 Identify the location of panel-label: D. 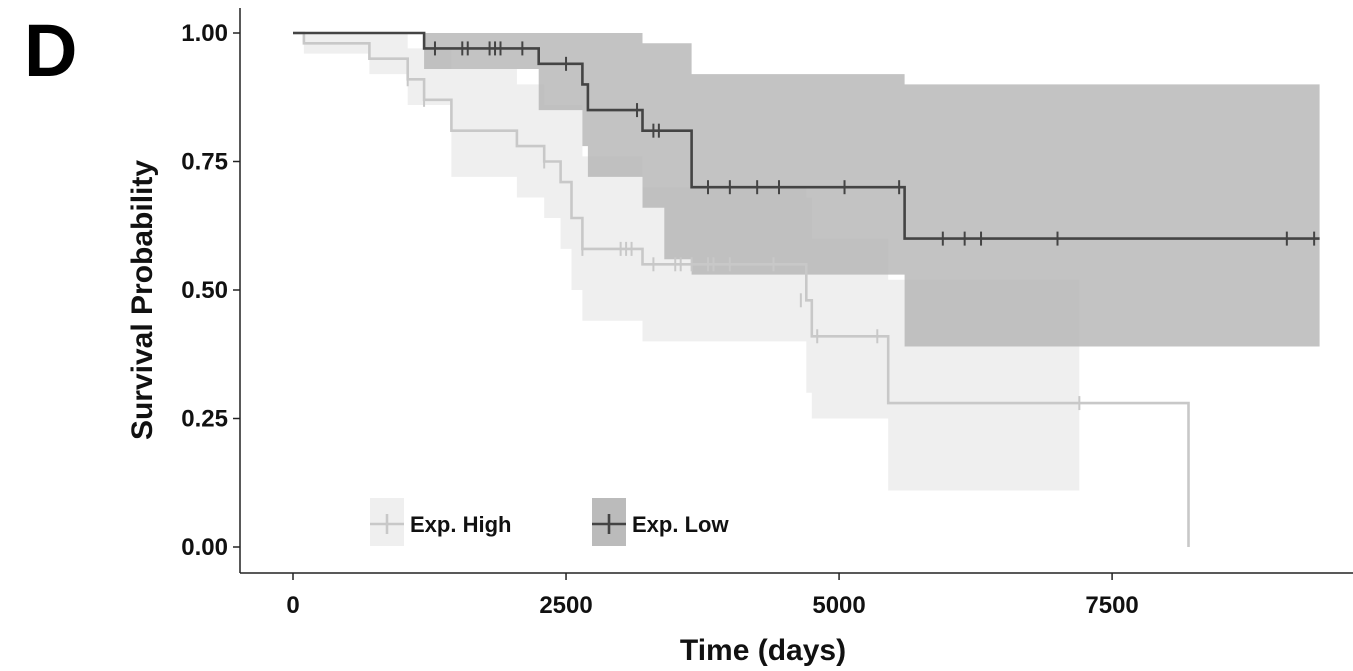
(51, 50).